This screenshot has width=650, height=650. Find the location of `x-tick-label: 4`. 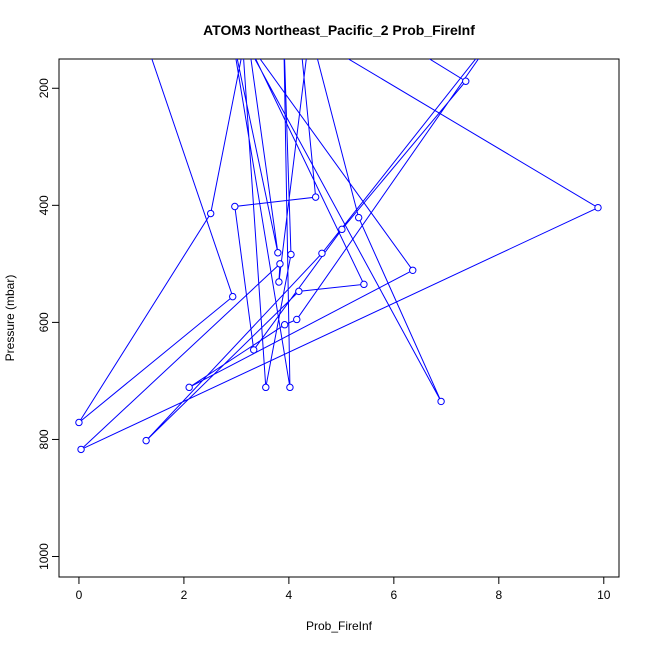

x-tick-label: 4 is located at coordinates (289, 595).